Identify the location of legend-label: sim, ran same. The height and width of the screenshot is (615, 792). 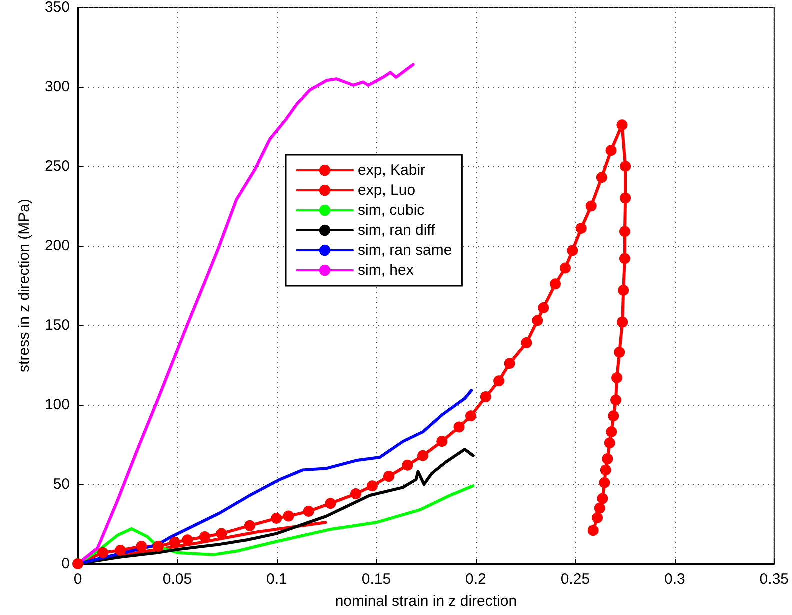
(405, 250).